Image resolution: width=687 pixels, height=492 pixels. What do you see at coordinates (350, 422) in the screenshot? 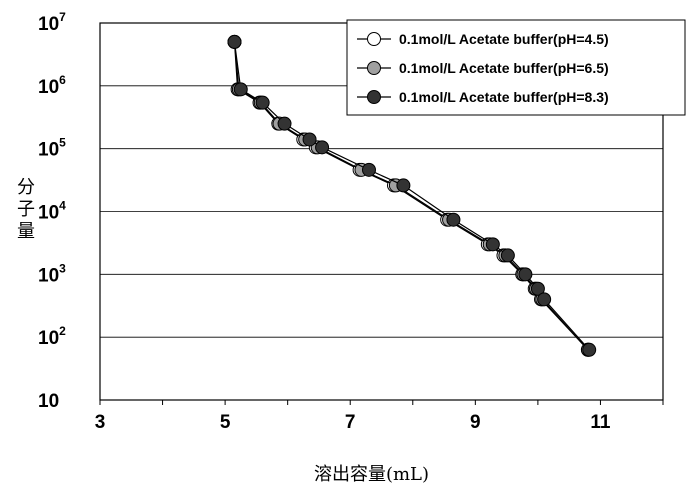
I see `x-tick-label: 7` at bounding box center [350, 422].